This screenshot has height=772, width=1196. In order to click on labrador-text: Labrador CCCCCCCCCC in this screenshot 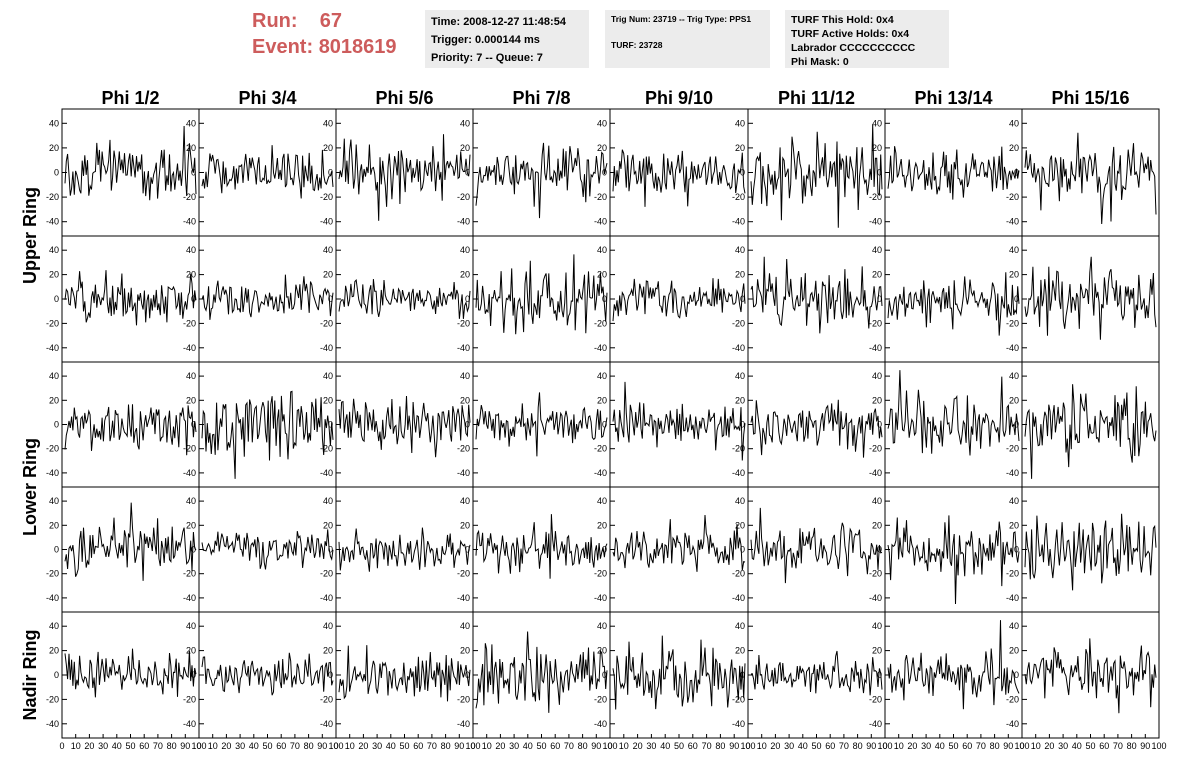, I will do `click(853, 48)`.